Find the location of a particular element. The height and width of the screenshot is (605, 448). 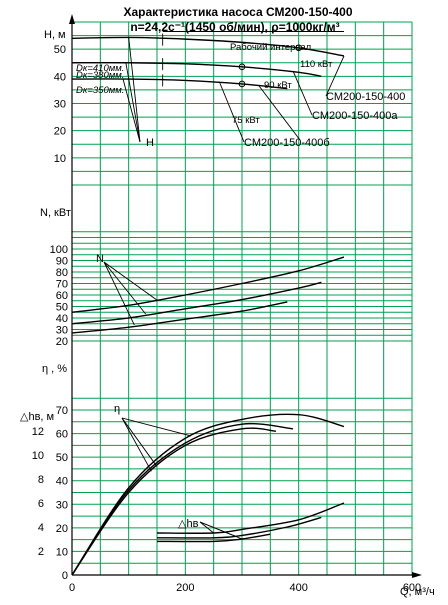

npsh-tick-label: 6 is located at coordinates (41, 504).